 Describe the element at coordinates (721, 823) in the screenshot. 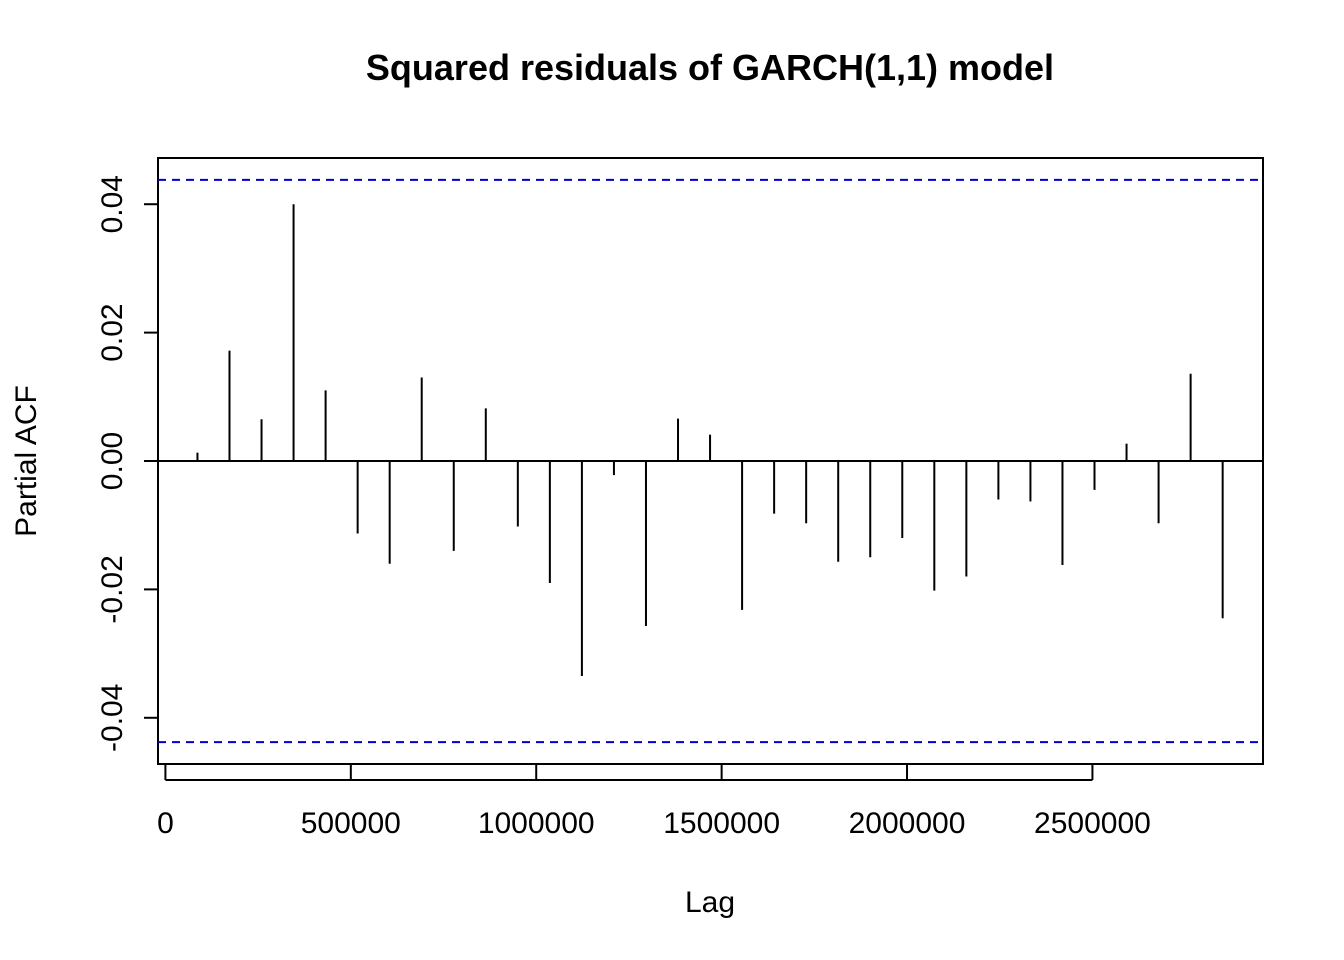

I see `x-tick-label: 1500000` at that location.